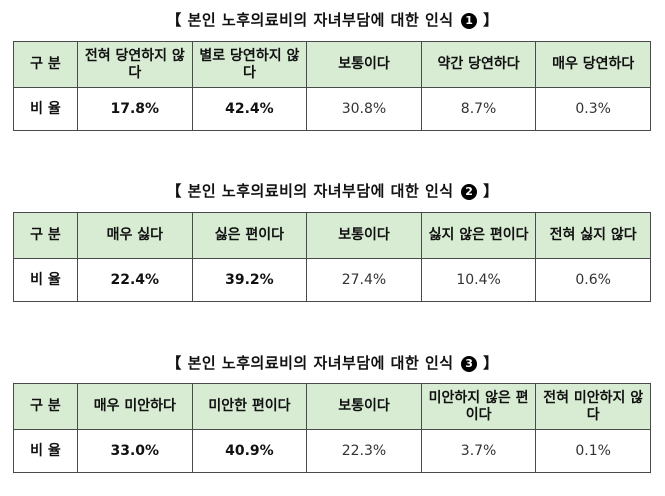 The width and height of the screenshot is (665, 496). I want to click on value-cell: 33.0%, so click(135, 451).